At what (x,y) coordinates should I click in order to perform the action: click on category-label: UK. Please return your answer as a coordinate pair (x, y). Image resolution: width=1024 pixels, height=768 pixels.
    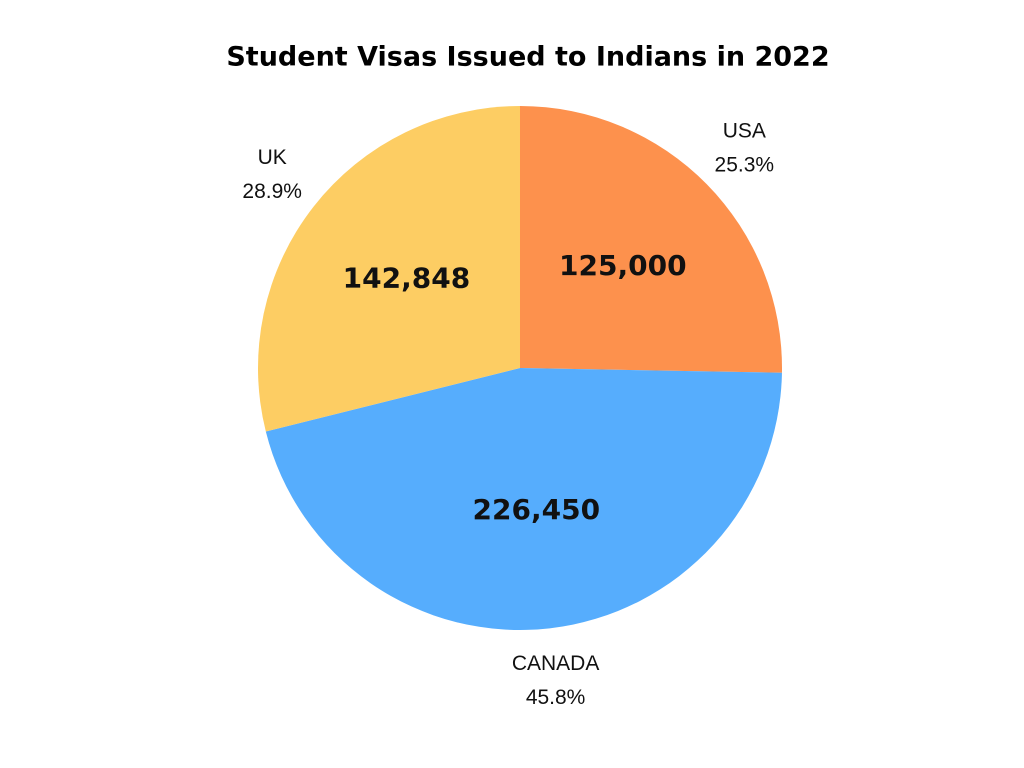
    Looking at the image, I should click on (272, 157).